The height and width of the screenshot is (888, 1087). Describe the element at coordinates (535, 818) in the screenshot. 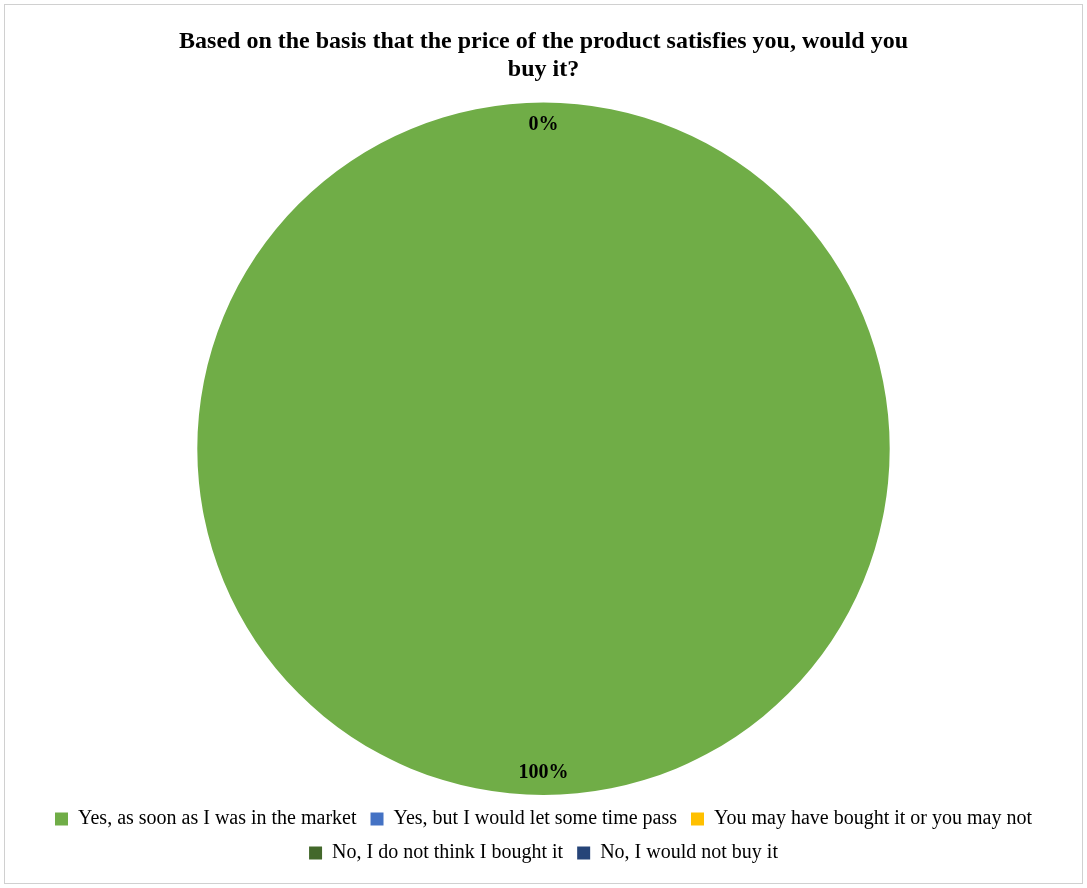

I see `legend-label: Yes, but I would let some time pass` at that location.